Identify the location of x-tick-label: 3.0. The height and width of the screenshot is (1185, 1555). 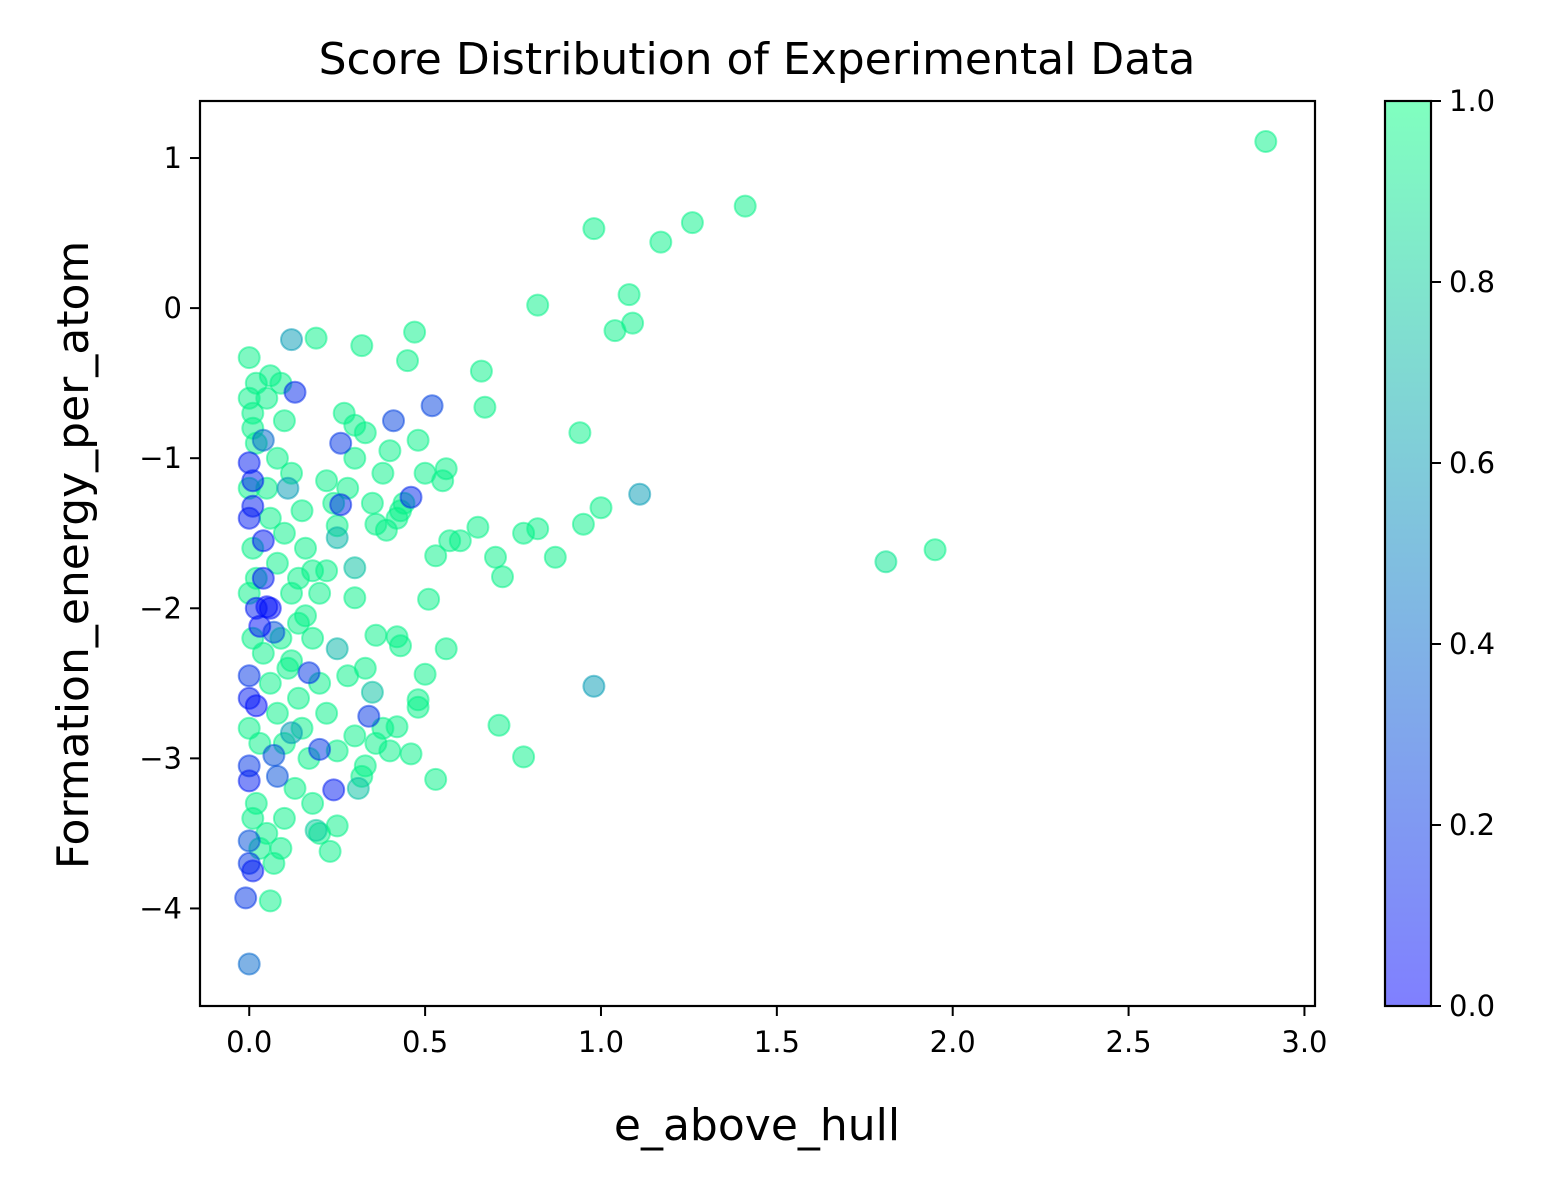
(1304, 1042).